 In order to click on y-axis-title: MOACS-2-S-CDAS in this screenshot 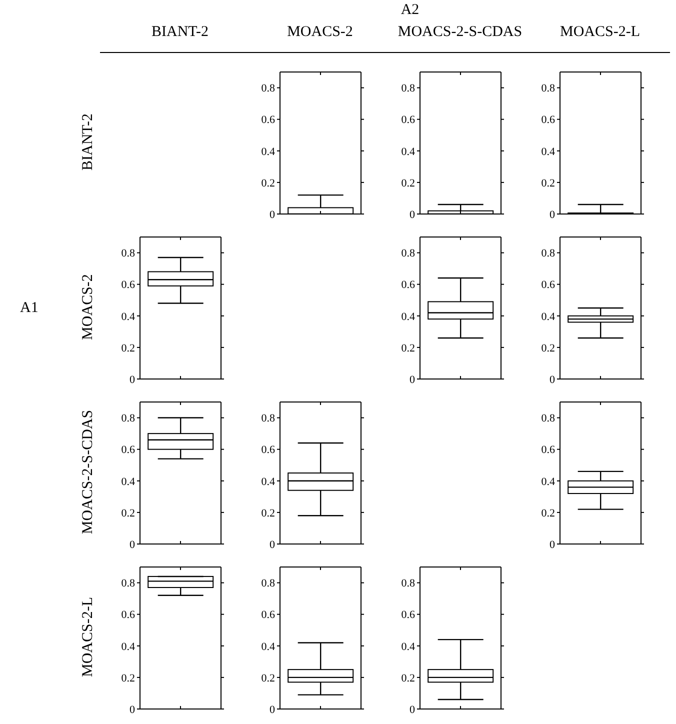, I will do `click(88, 472)`.